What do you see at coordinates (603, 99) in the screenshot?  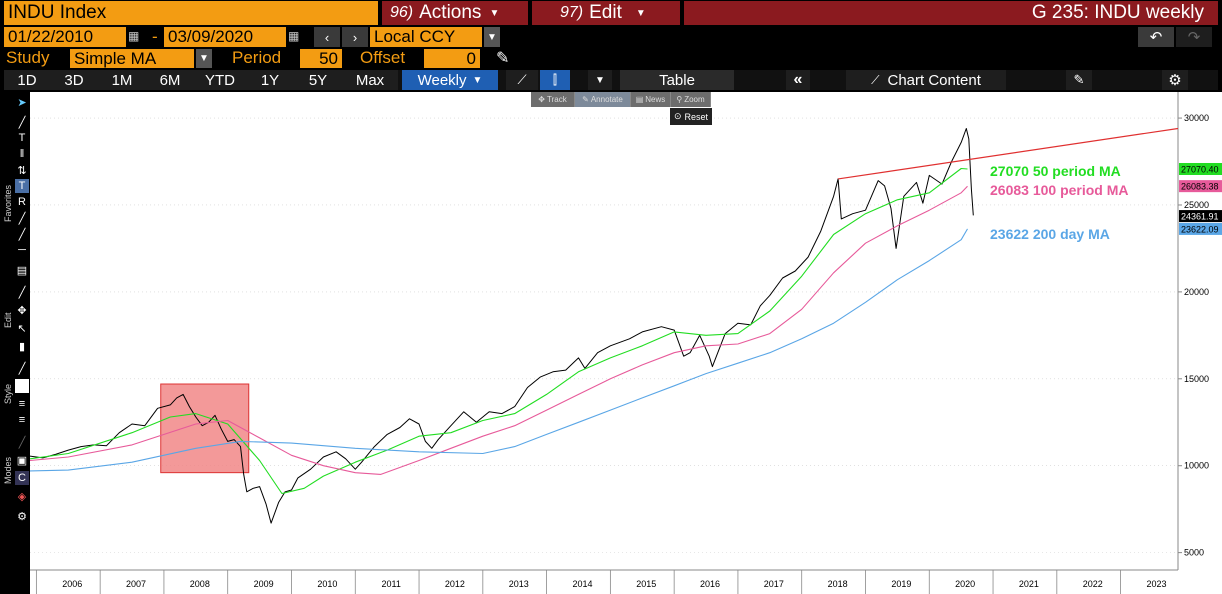 I see `annotate-button: ✎ Annotate` at bounding box center [603, 99].